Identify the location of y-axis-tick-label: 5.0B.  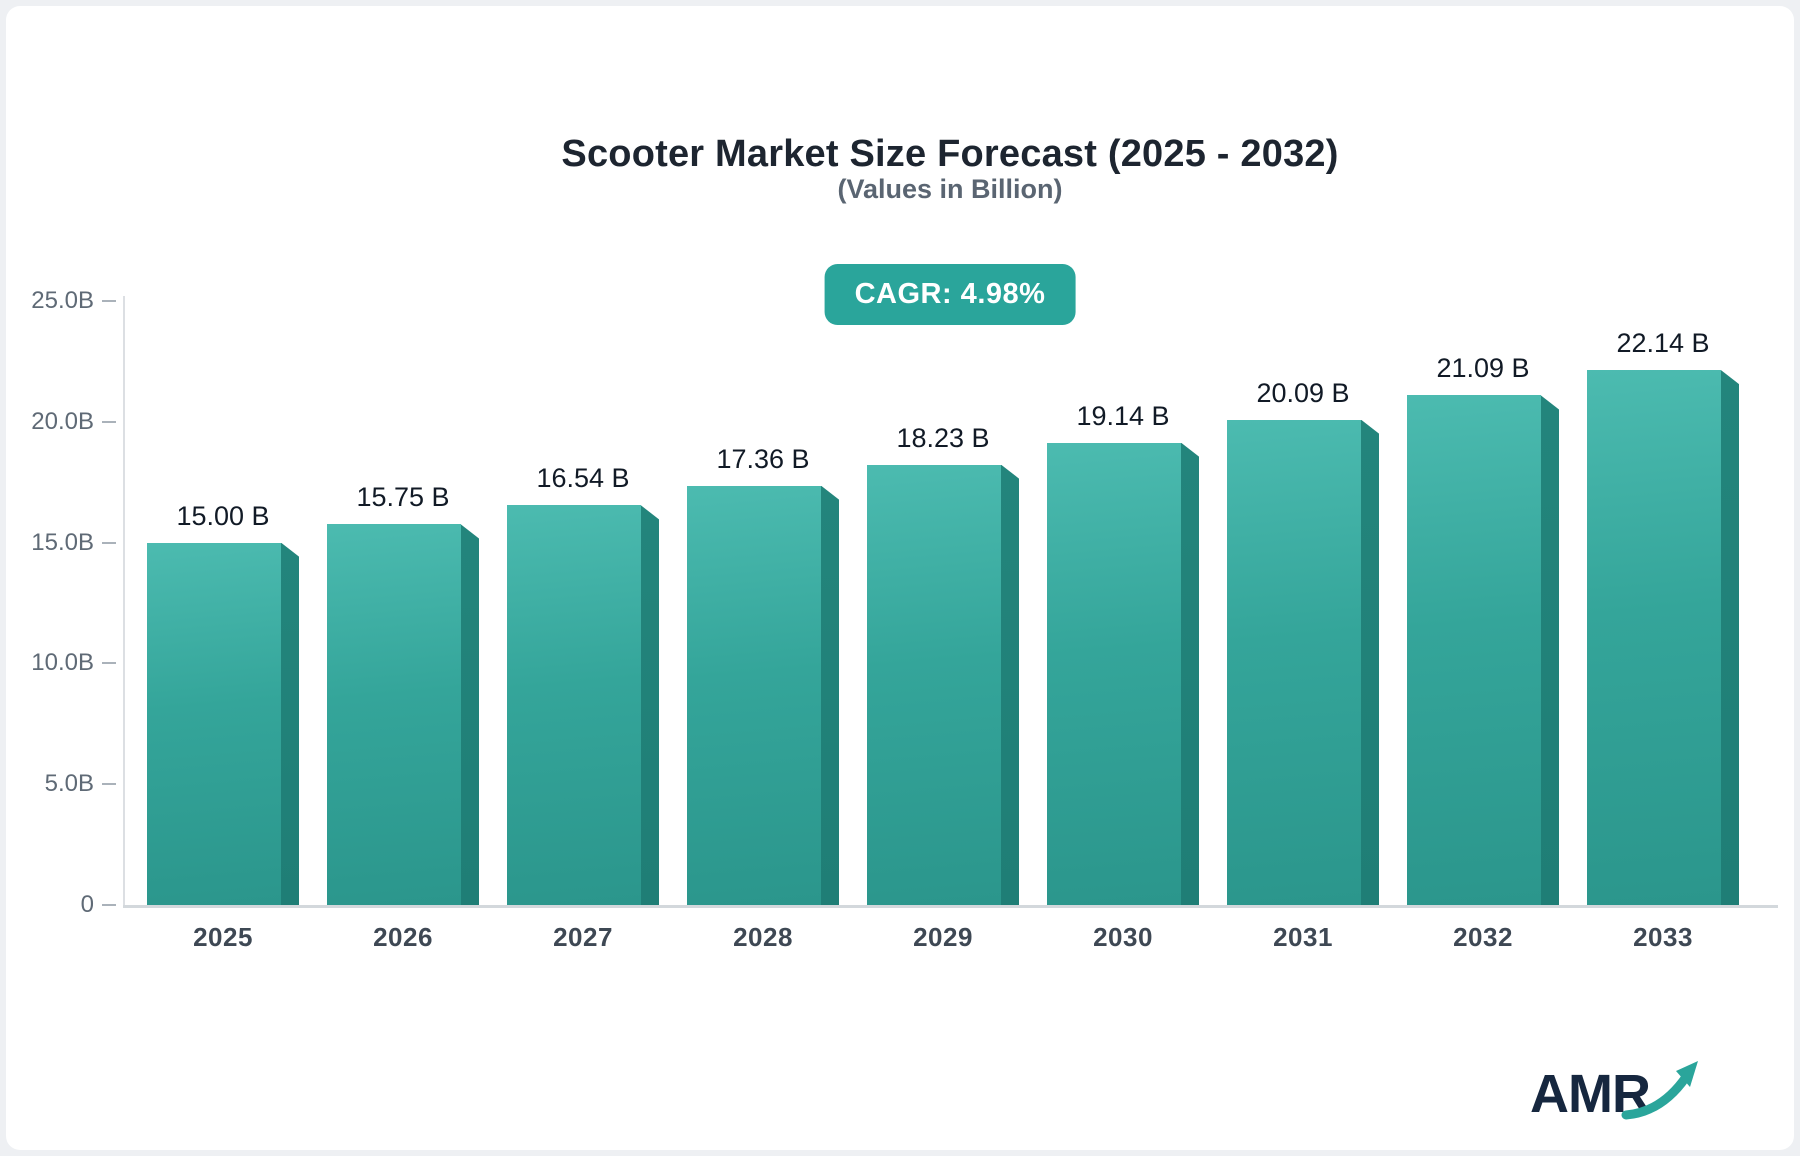
(69, 784).